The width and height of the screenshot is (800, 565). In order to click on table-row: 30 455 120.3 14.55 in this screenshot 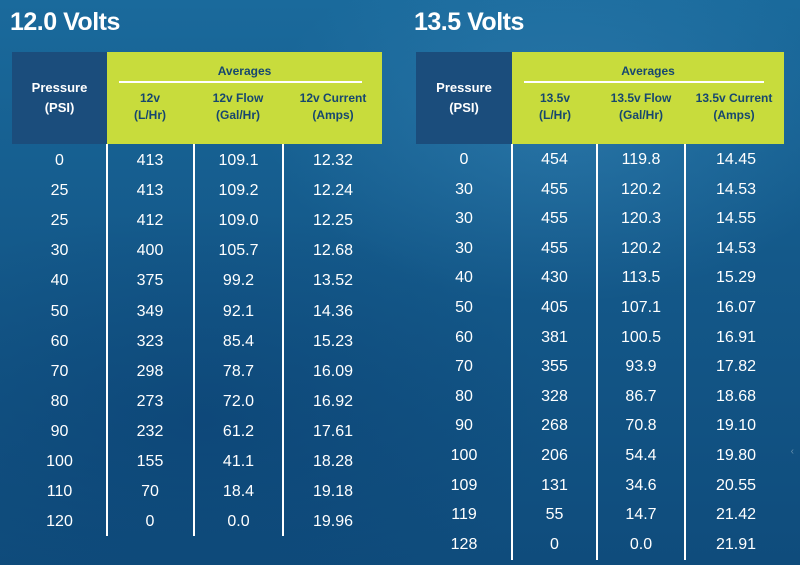, I will do `click(601, 219)`.